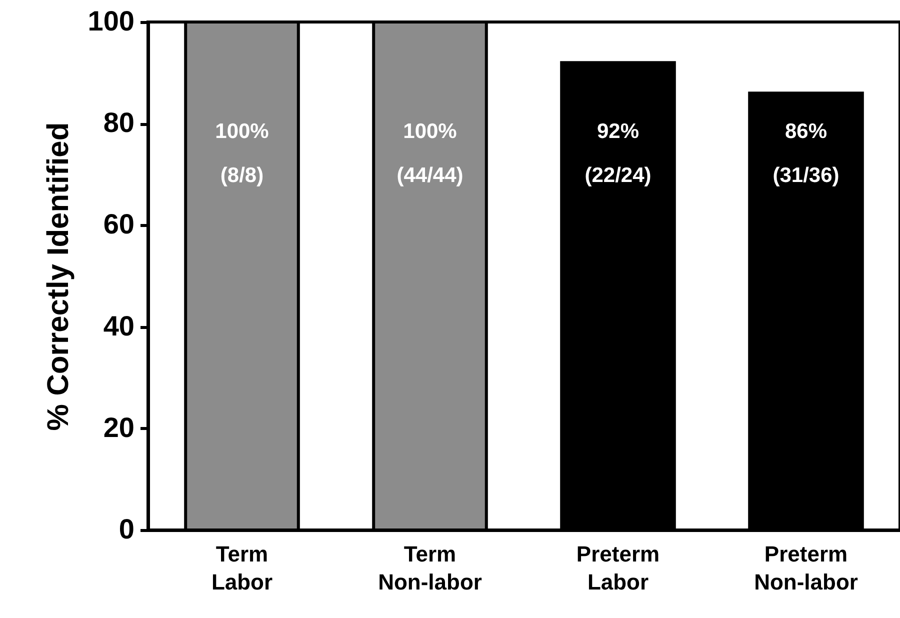 The width and height of the screenshot is (900, 618). What do you see at coordinates (618, 153) in the screenshot?
I see `data-label: 92% (22/24)` at bounding box center [618, 153].